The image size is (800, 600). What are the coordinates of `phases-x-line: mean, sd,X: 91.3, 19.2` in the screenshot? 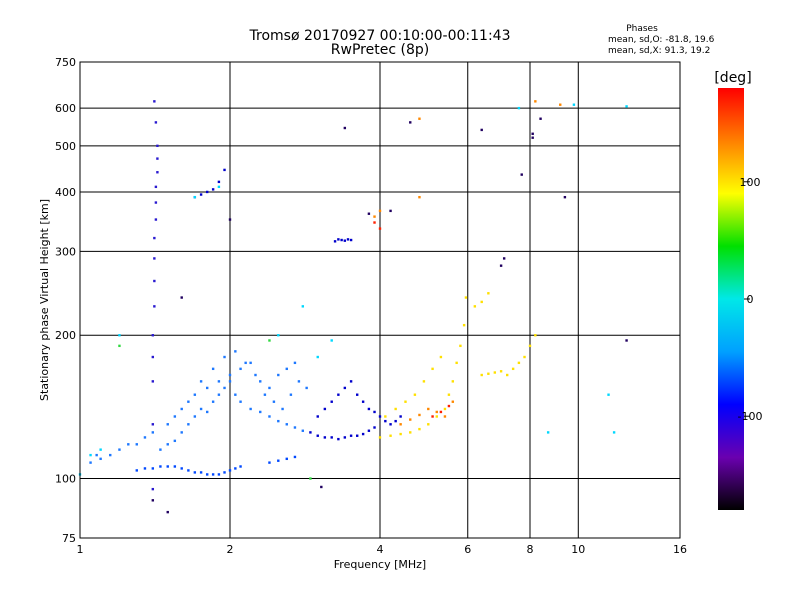 It's located at (659, 51).